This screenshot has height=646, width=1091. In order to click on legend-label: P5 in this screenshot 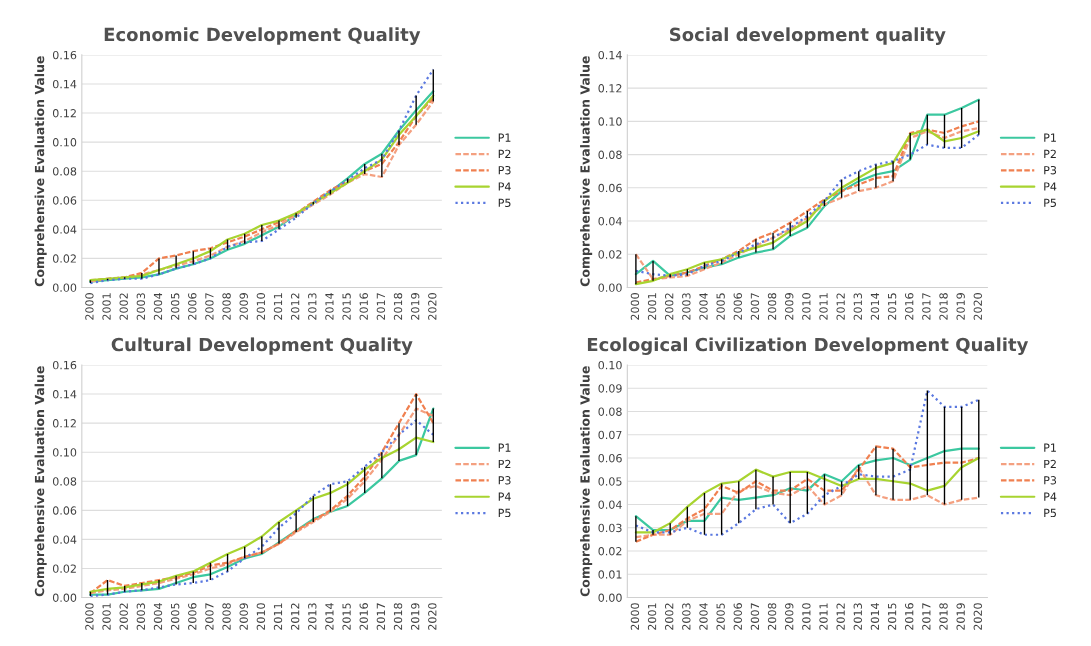, I will do `click(1050, 513)`.